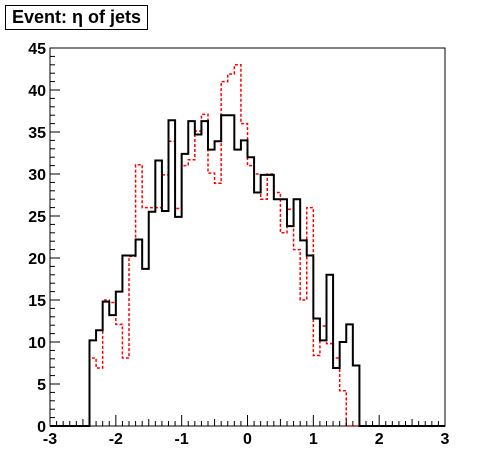 The image size is (496, 472). Describe the element at coordinates (116, 439) in the screenshot. I see `x-tick-label: -2` at that location.